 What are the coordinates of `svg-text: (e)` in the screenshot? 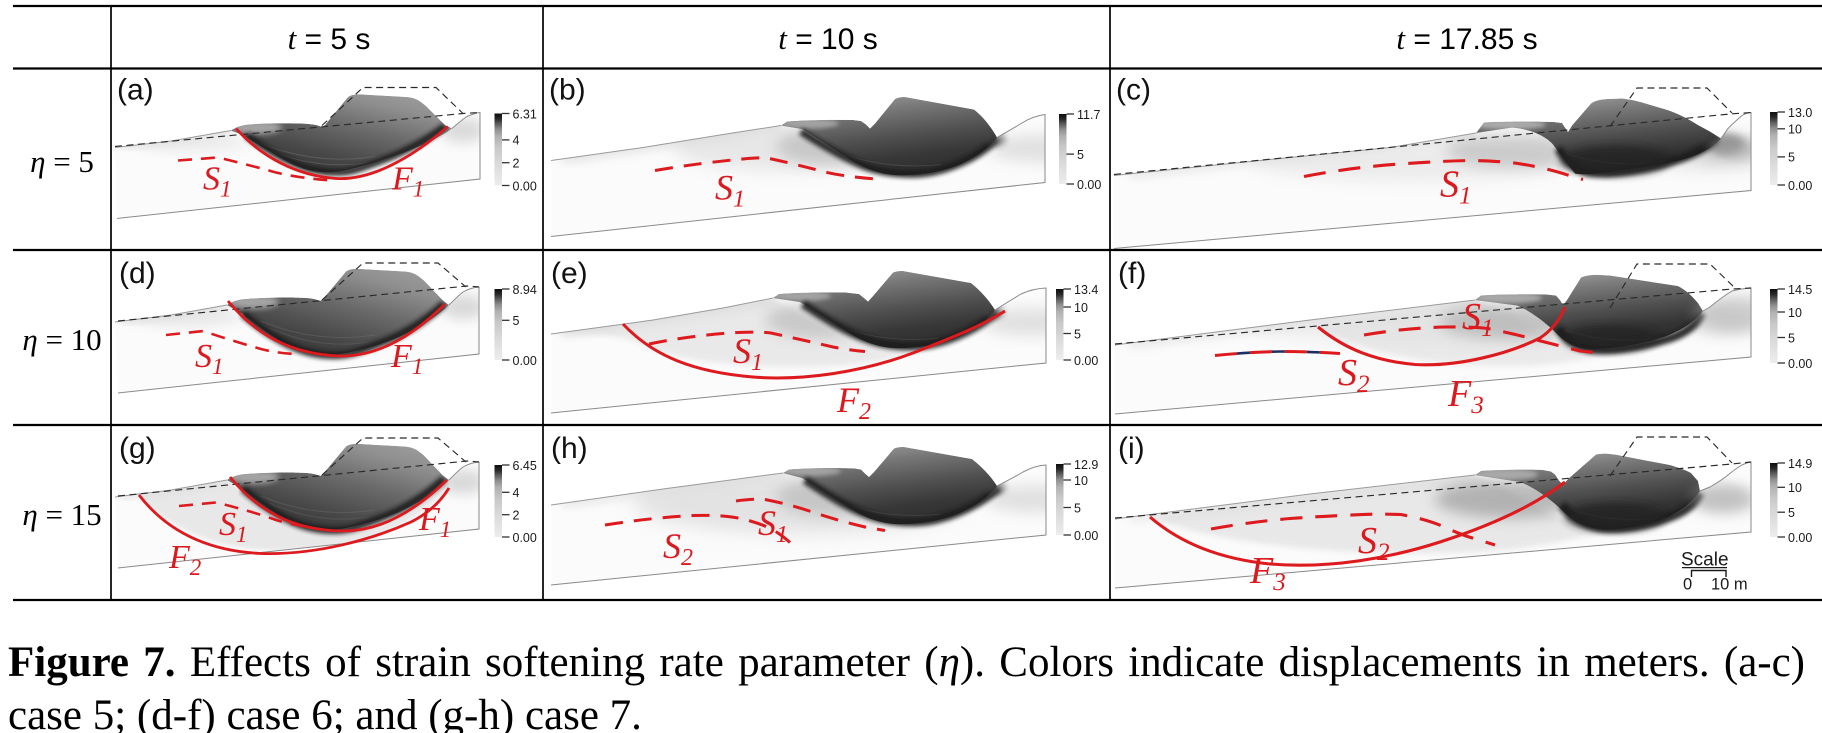 It's located at (569, 273).